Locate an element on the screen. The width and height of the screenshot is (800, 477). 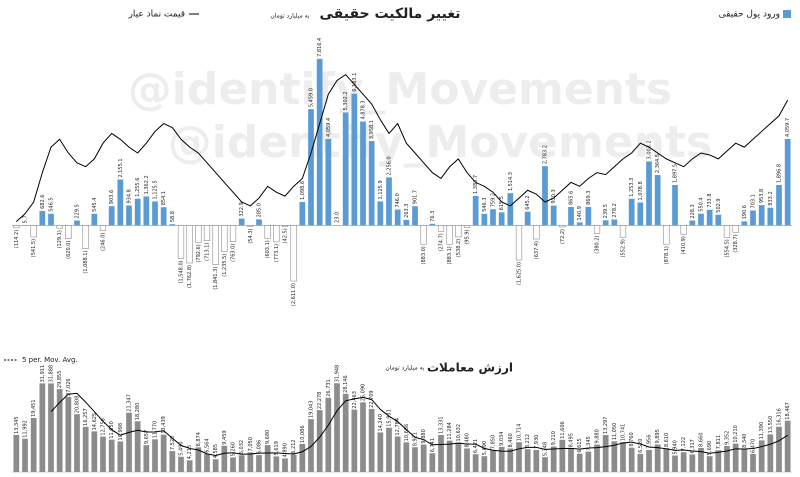
data-label: 546.3 is located at coordinates (485, 204).